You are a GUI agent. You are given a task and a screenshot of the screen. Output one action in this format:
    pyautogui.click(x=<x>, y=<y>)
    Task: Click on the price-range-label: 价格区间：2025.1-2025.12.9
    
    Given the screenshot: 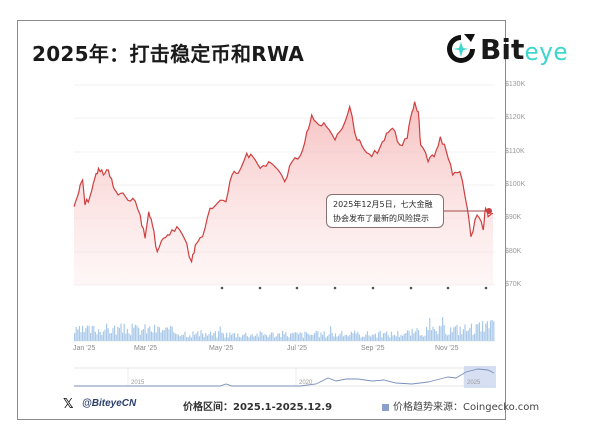 What is the action you would take?
    pyautogui.click(x=258, y=407)
    